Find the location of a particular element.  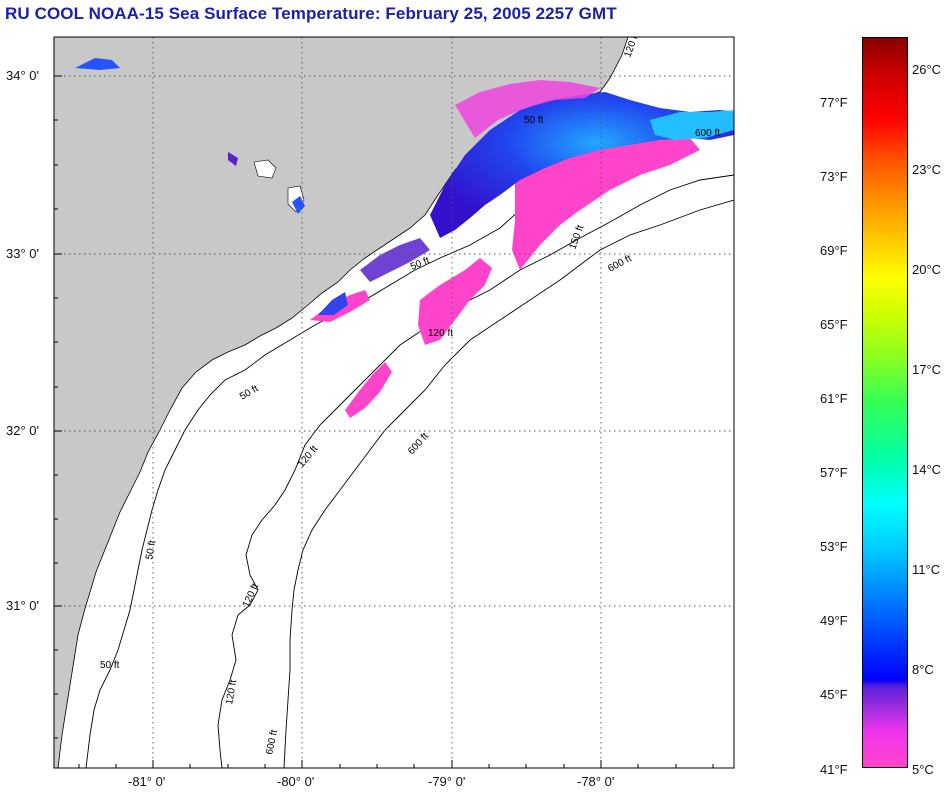

colorbar-celsius-label: 11°C is located at coordinates (926, 569).